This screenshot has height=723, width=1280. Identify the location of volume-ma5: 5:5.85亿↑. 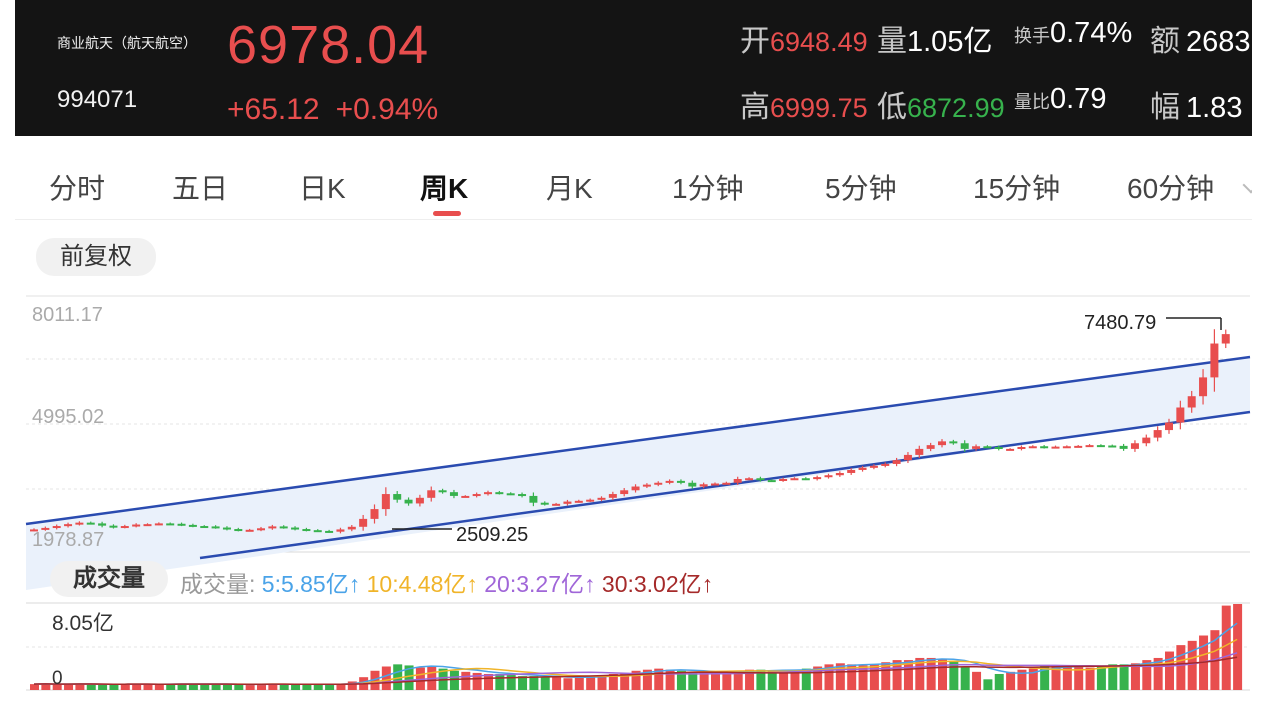
(311, 584).